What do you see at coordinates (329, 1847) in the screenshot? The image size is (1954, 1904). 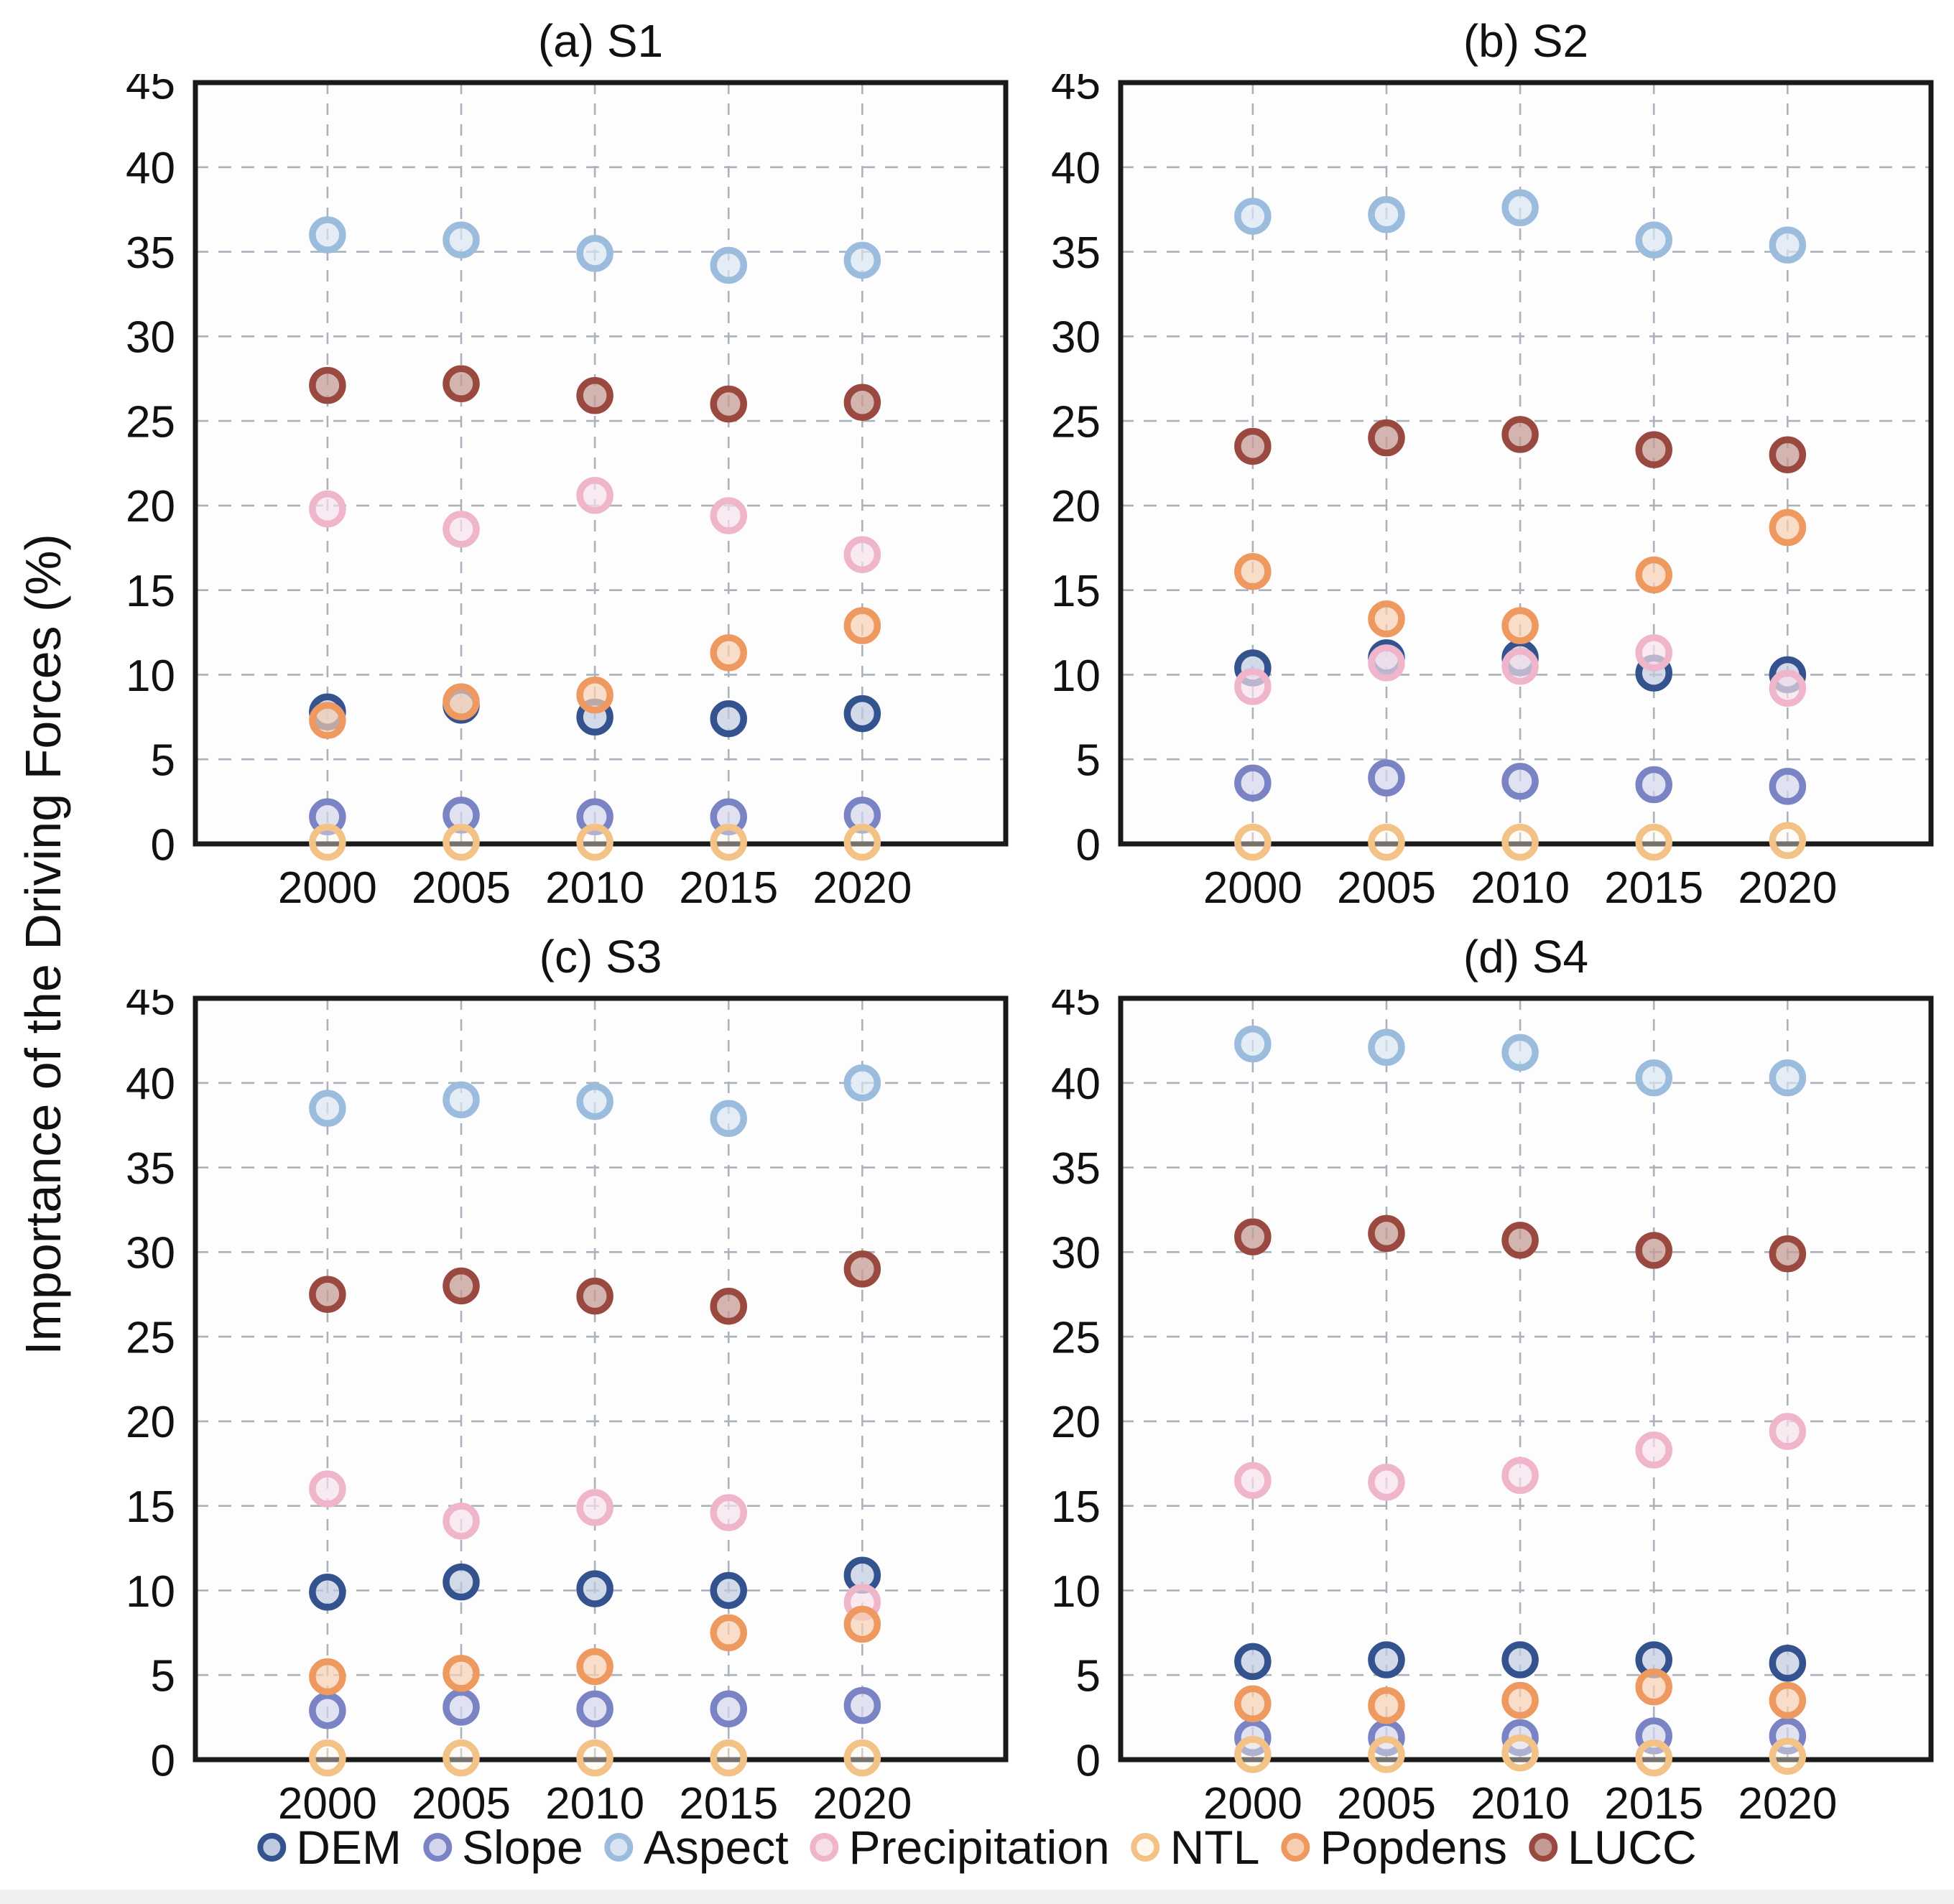 I see `legend-item-dem: DEM` at bounding box center [329, 1847].